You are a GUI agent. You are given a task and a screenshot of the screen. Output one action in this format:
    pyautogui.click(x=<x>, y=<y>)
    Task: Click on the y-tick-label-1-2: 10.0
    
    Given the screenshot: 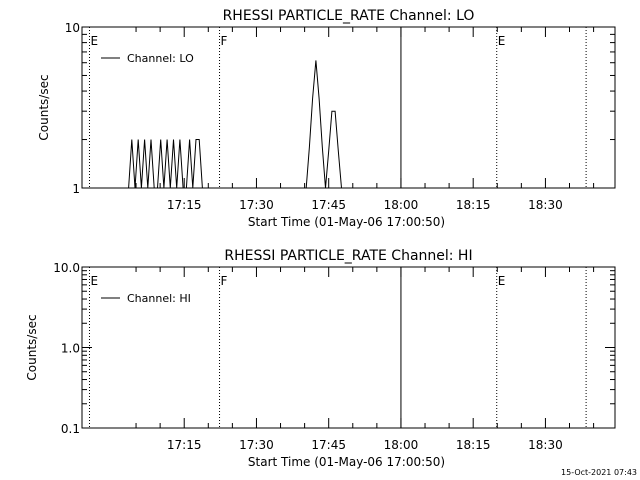 What is the action you would take?
    pyautogui.click(x=66, y=268)
    